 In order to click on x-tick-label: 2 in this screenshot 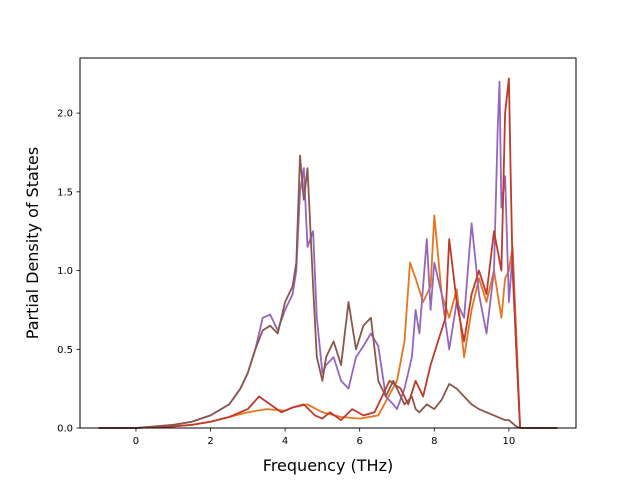, I will do `click(210, 441)`.